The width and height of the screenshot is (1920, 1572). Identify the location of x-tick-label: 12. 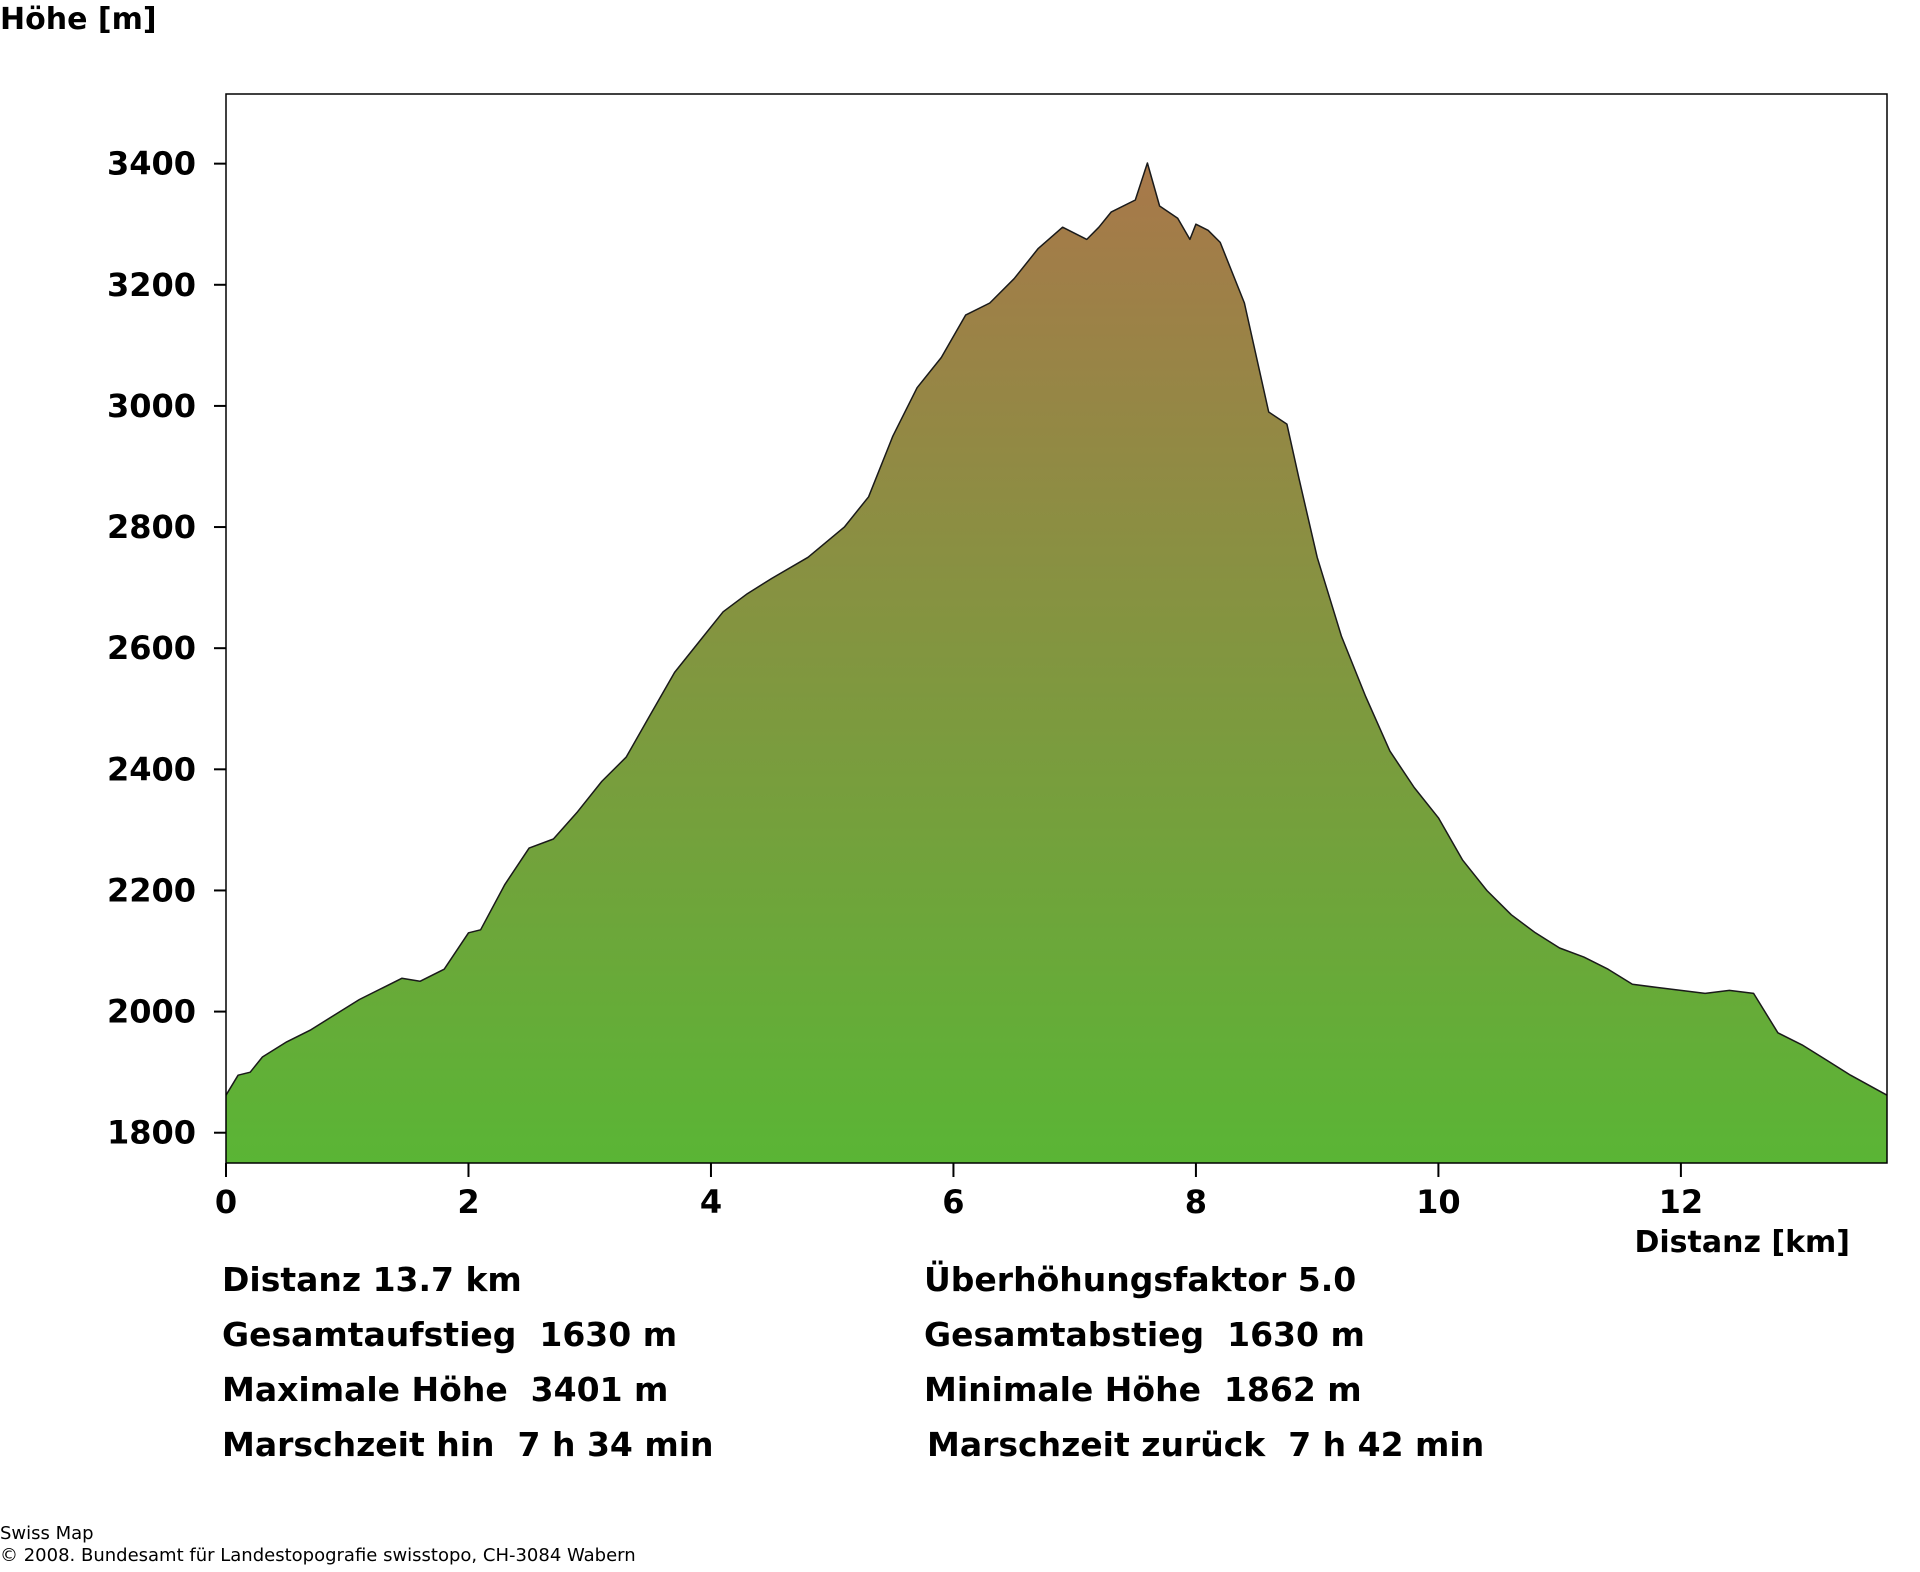
(1681, 1202).